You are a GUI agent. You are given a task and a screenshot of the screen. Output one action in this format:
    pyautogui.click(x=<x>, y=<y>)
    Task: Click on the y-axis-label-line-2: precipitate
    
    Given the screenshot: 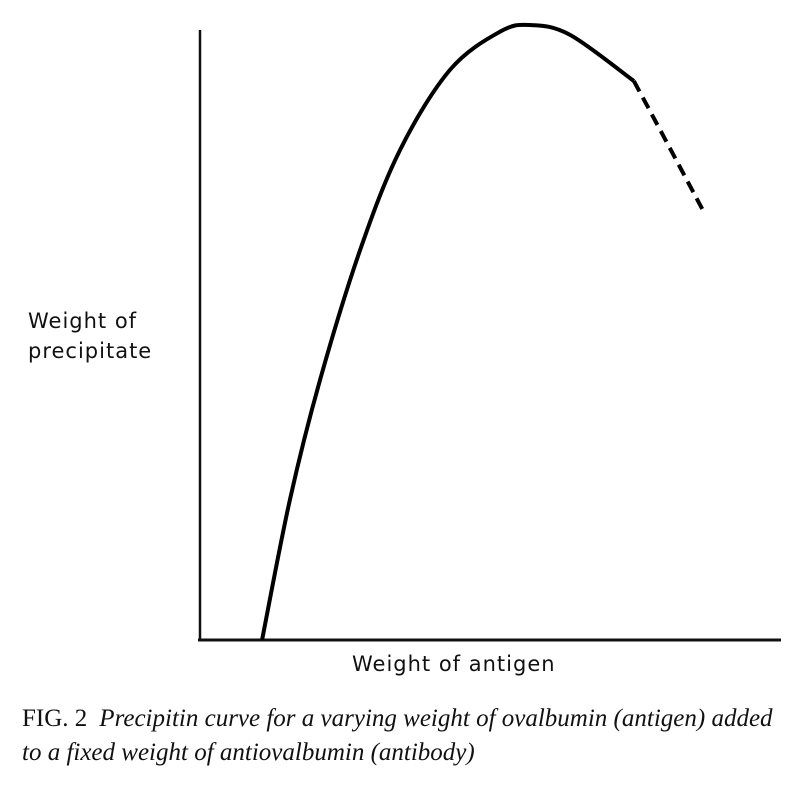 What is the action you would take?
    pyautogui.click(x=90, y=351)
    